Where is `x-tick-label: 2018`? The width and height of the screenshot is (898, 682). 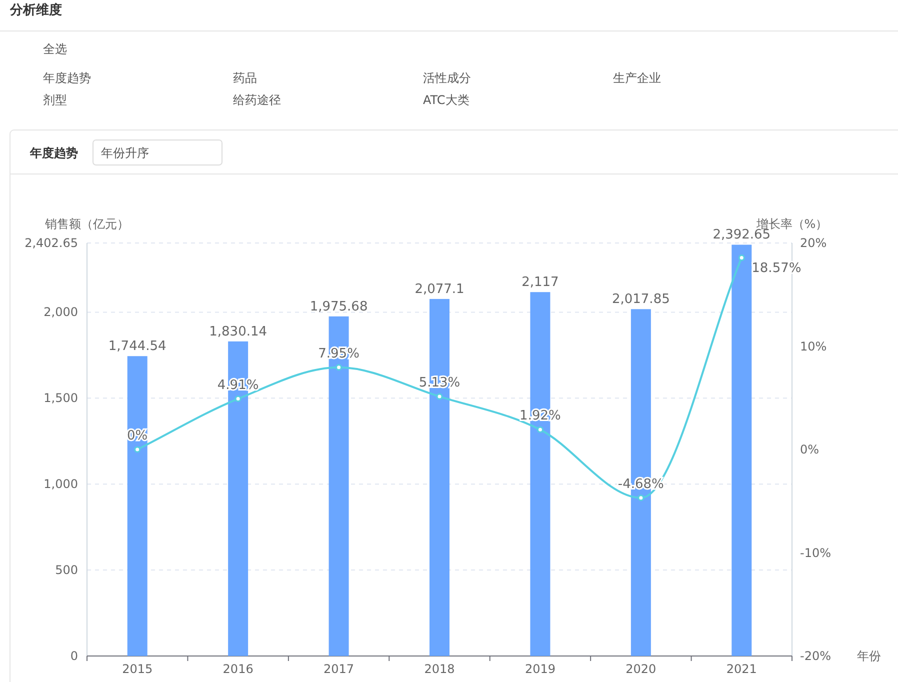
x-tick-label: 2018 is located at coordinates (439, 669).